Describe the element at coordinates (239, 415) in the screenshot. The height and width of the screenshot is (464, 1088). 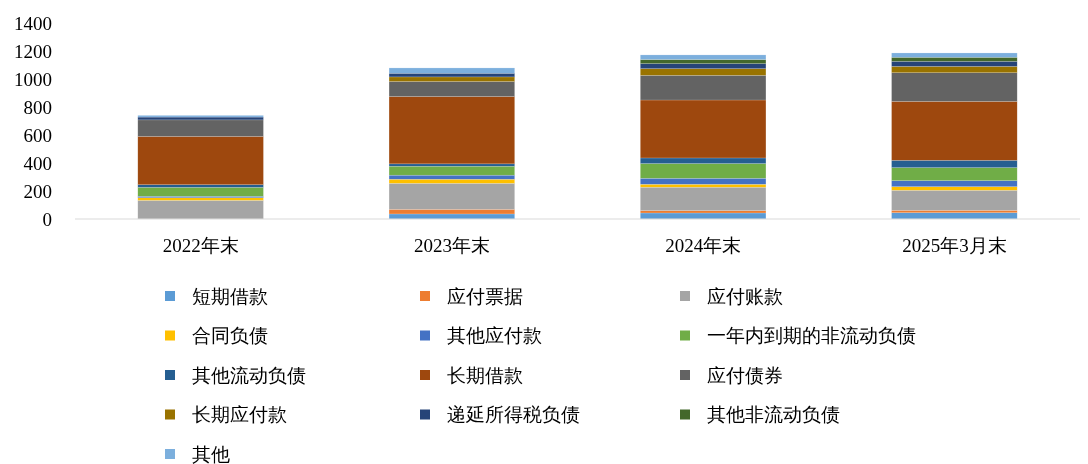
I see `legend-label: 长期应付款` at that location.